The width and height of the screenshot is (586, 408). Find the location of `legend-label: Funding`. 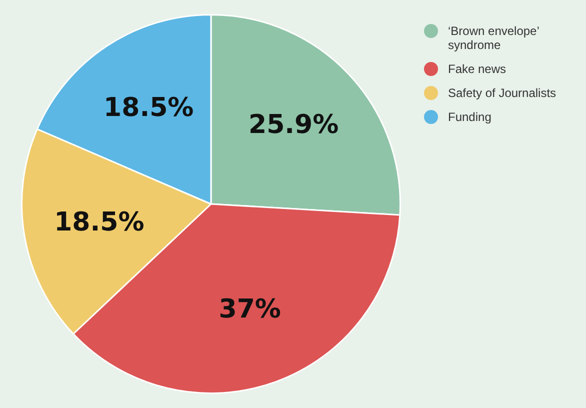

legend-label: Funding is located at coordinates (470, 117).